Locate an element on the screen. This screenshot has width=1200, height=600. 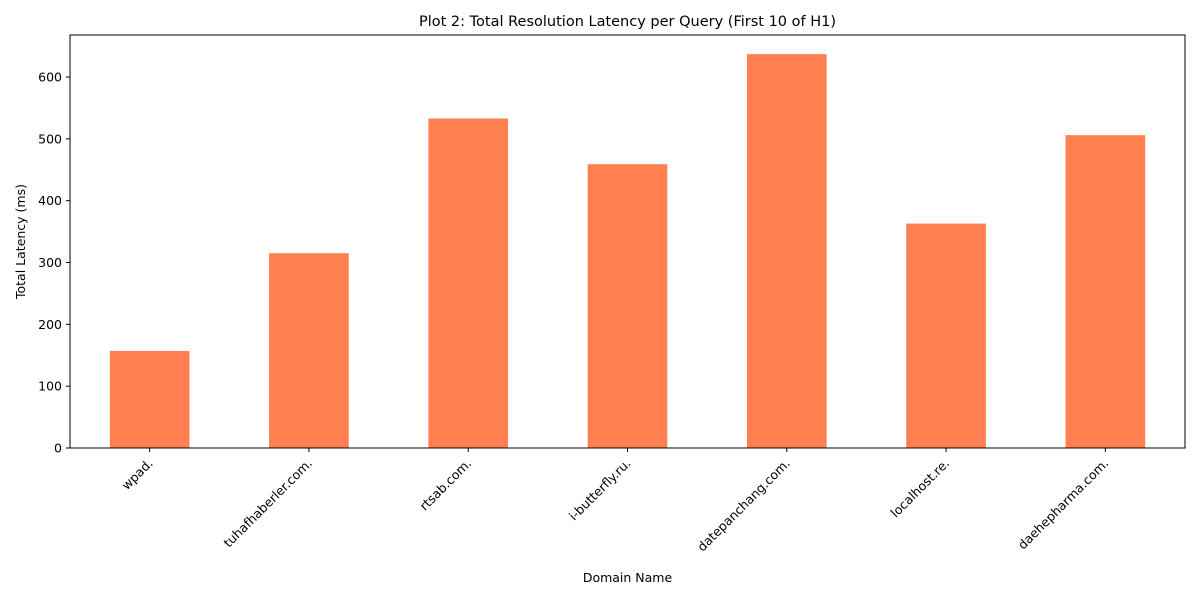
x-tick-label-3: i-butterfly.ru. is located at coordinates (600, 490).